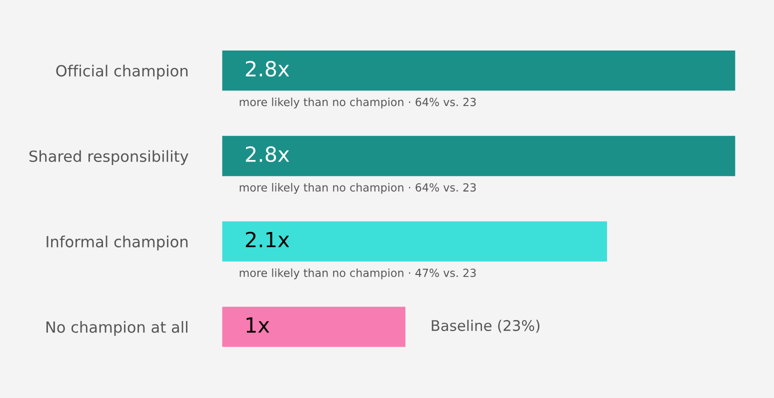 Image resolution: width=774 pixels, height=398 pixels. I want to click on data-label: 1x, so click(258, 325).